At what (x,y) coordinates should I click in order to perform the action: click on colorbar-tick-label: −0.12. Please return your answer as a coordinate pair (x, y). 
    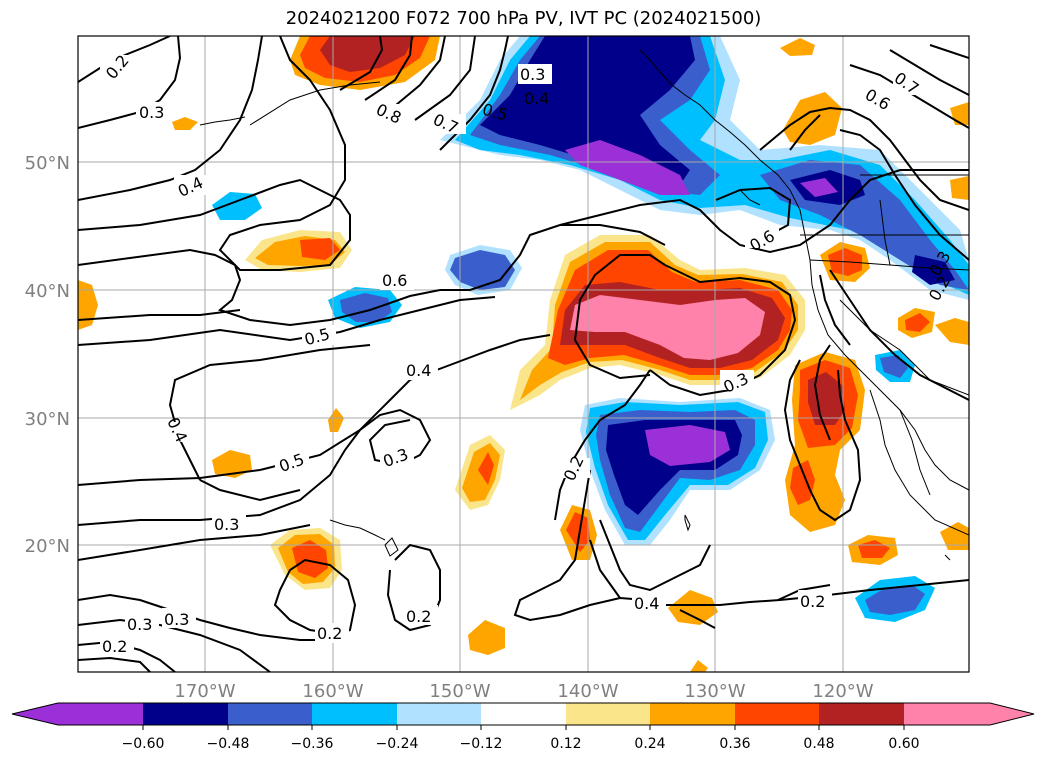
    Looking at the image, I should click on (481, 744).